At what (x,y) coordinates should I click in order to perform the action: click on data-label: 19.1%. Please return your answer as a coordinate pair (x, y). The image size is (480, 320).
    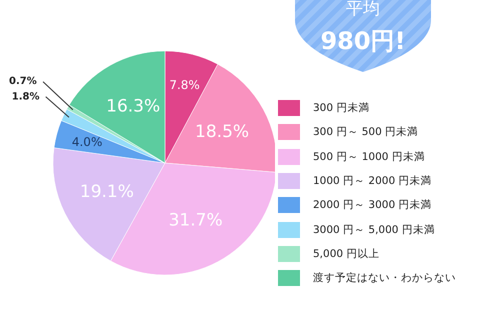
    Looking at the image, I should click on (107, 192).